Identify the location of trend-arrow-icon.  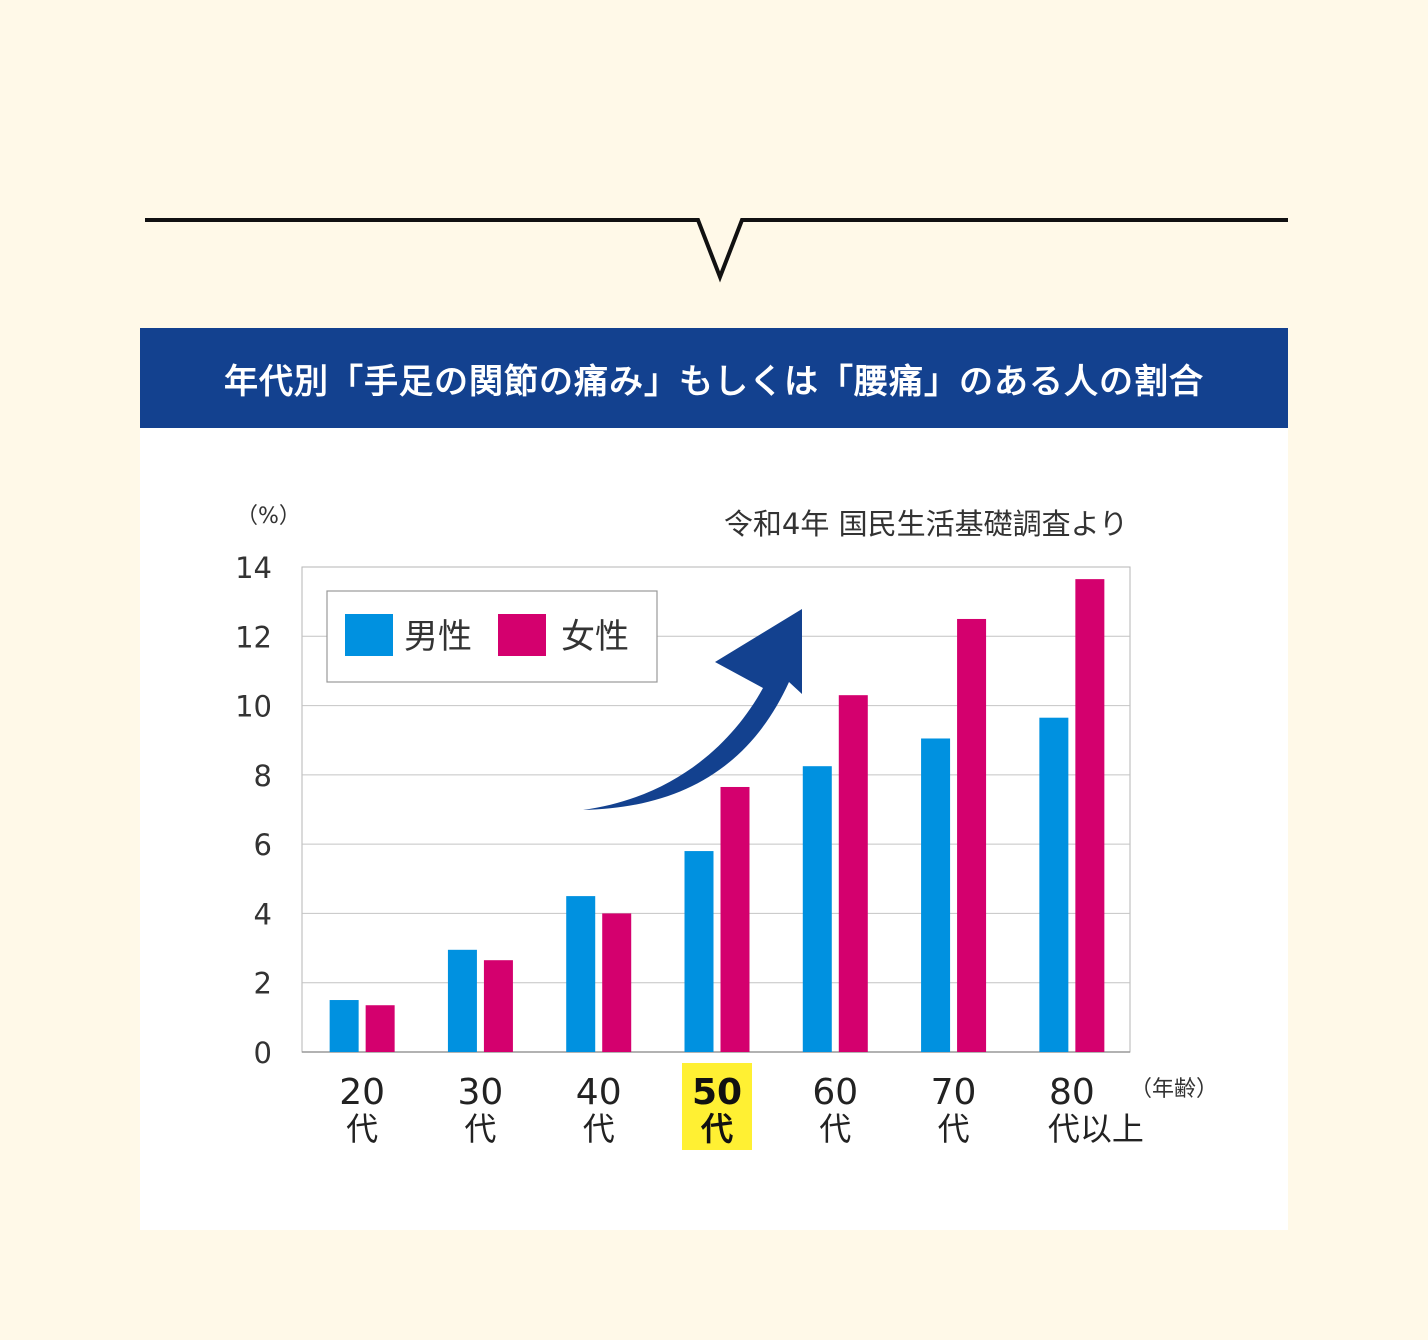
(692, 709).